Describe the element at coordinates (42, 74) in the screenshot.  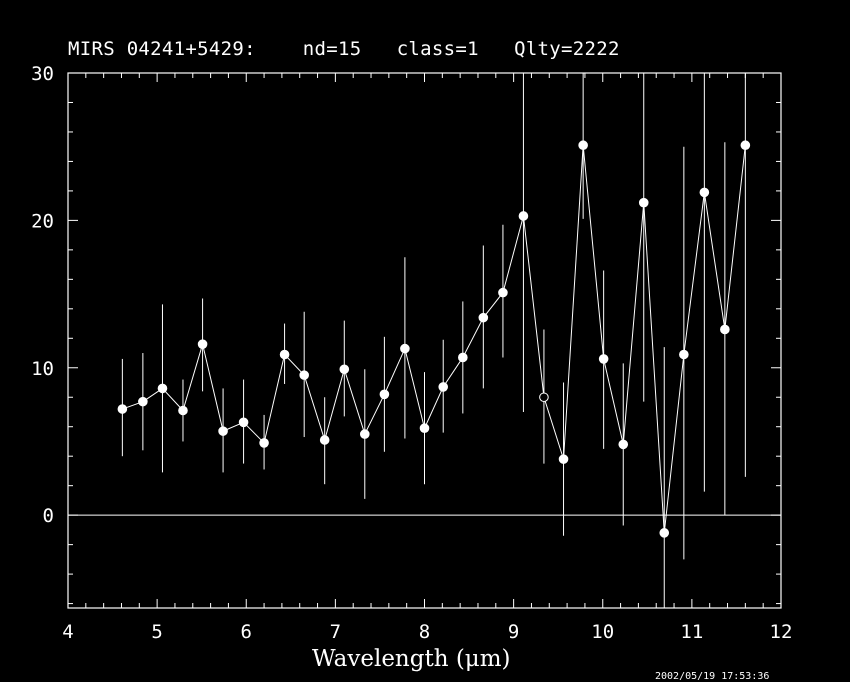
I see `y-tick-label: 30` at that location.